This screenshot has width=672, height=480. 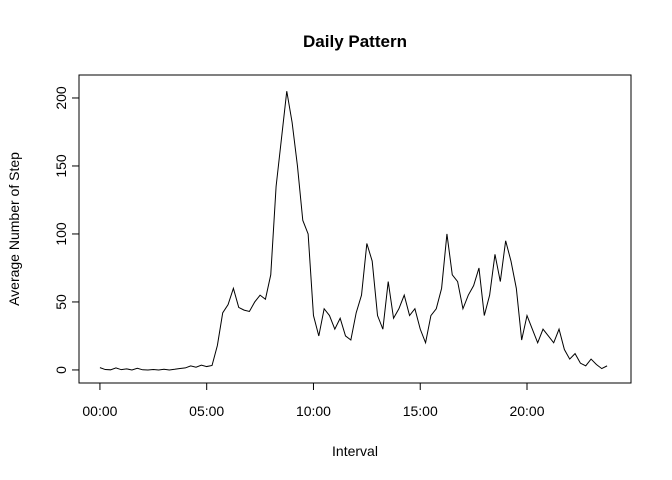 I want to click on y-axis-label: Average Number of Step, so click(x=14, y=229).